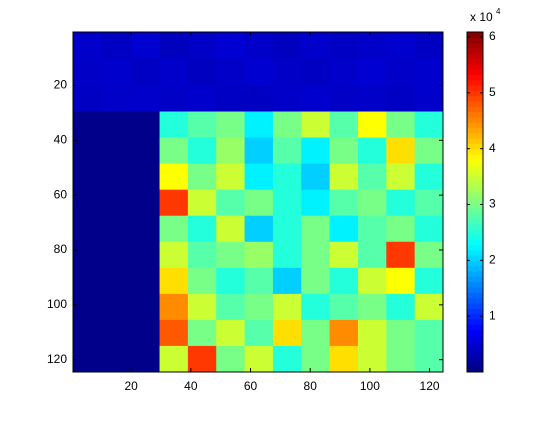  What do you see at coordinates (61, 139) in the screenshot?
I see `y-tick-label: 40` at bounding box center [61, 139].